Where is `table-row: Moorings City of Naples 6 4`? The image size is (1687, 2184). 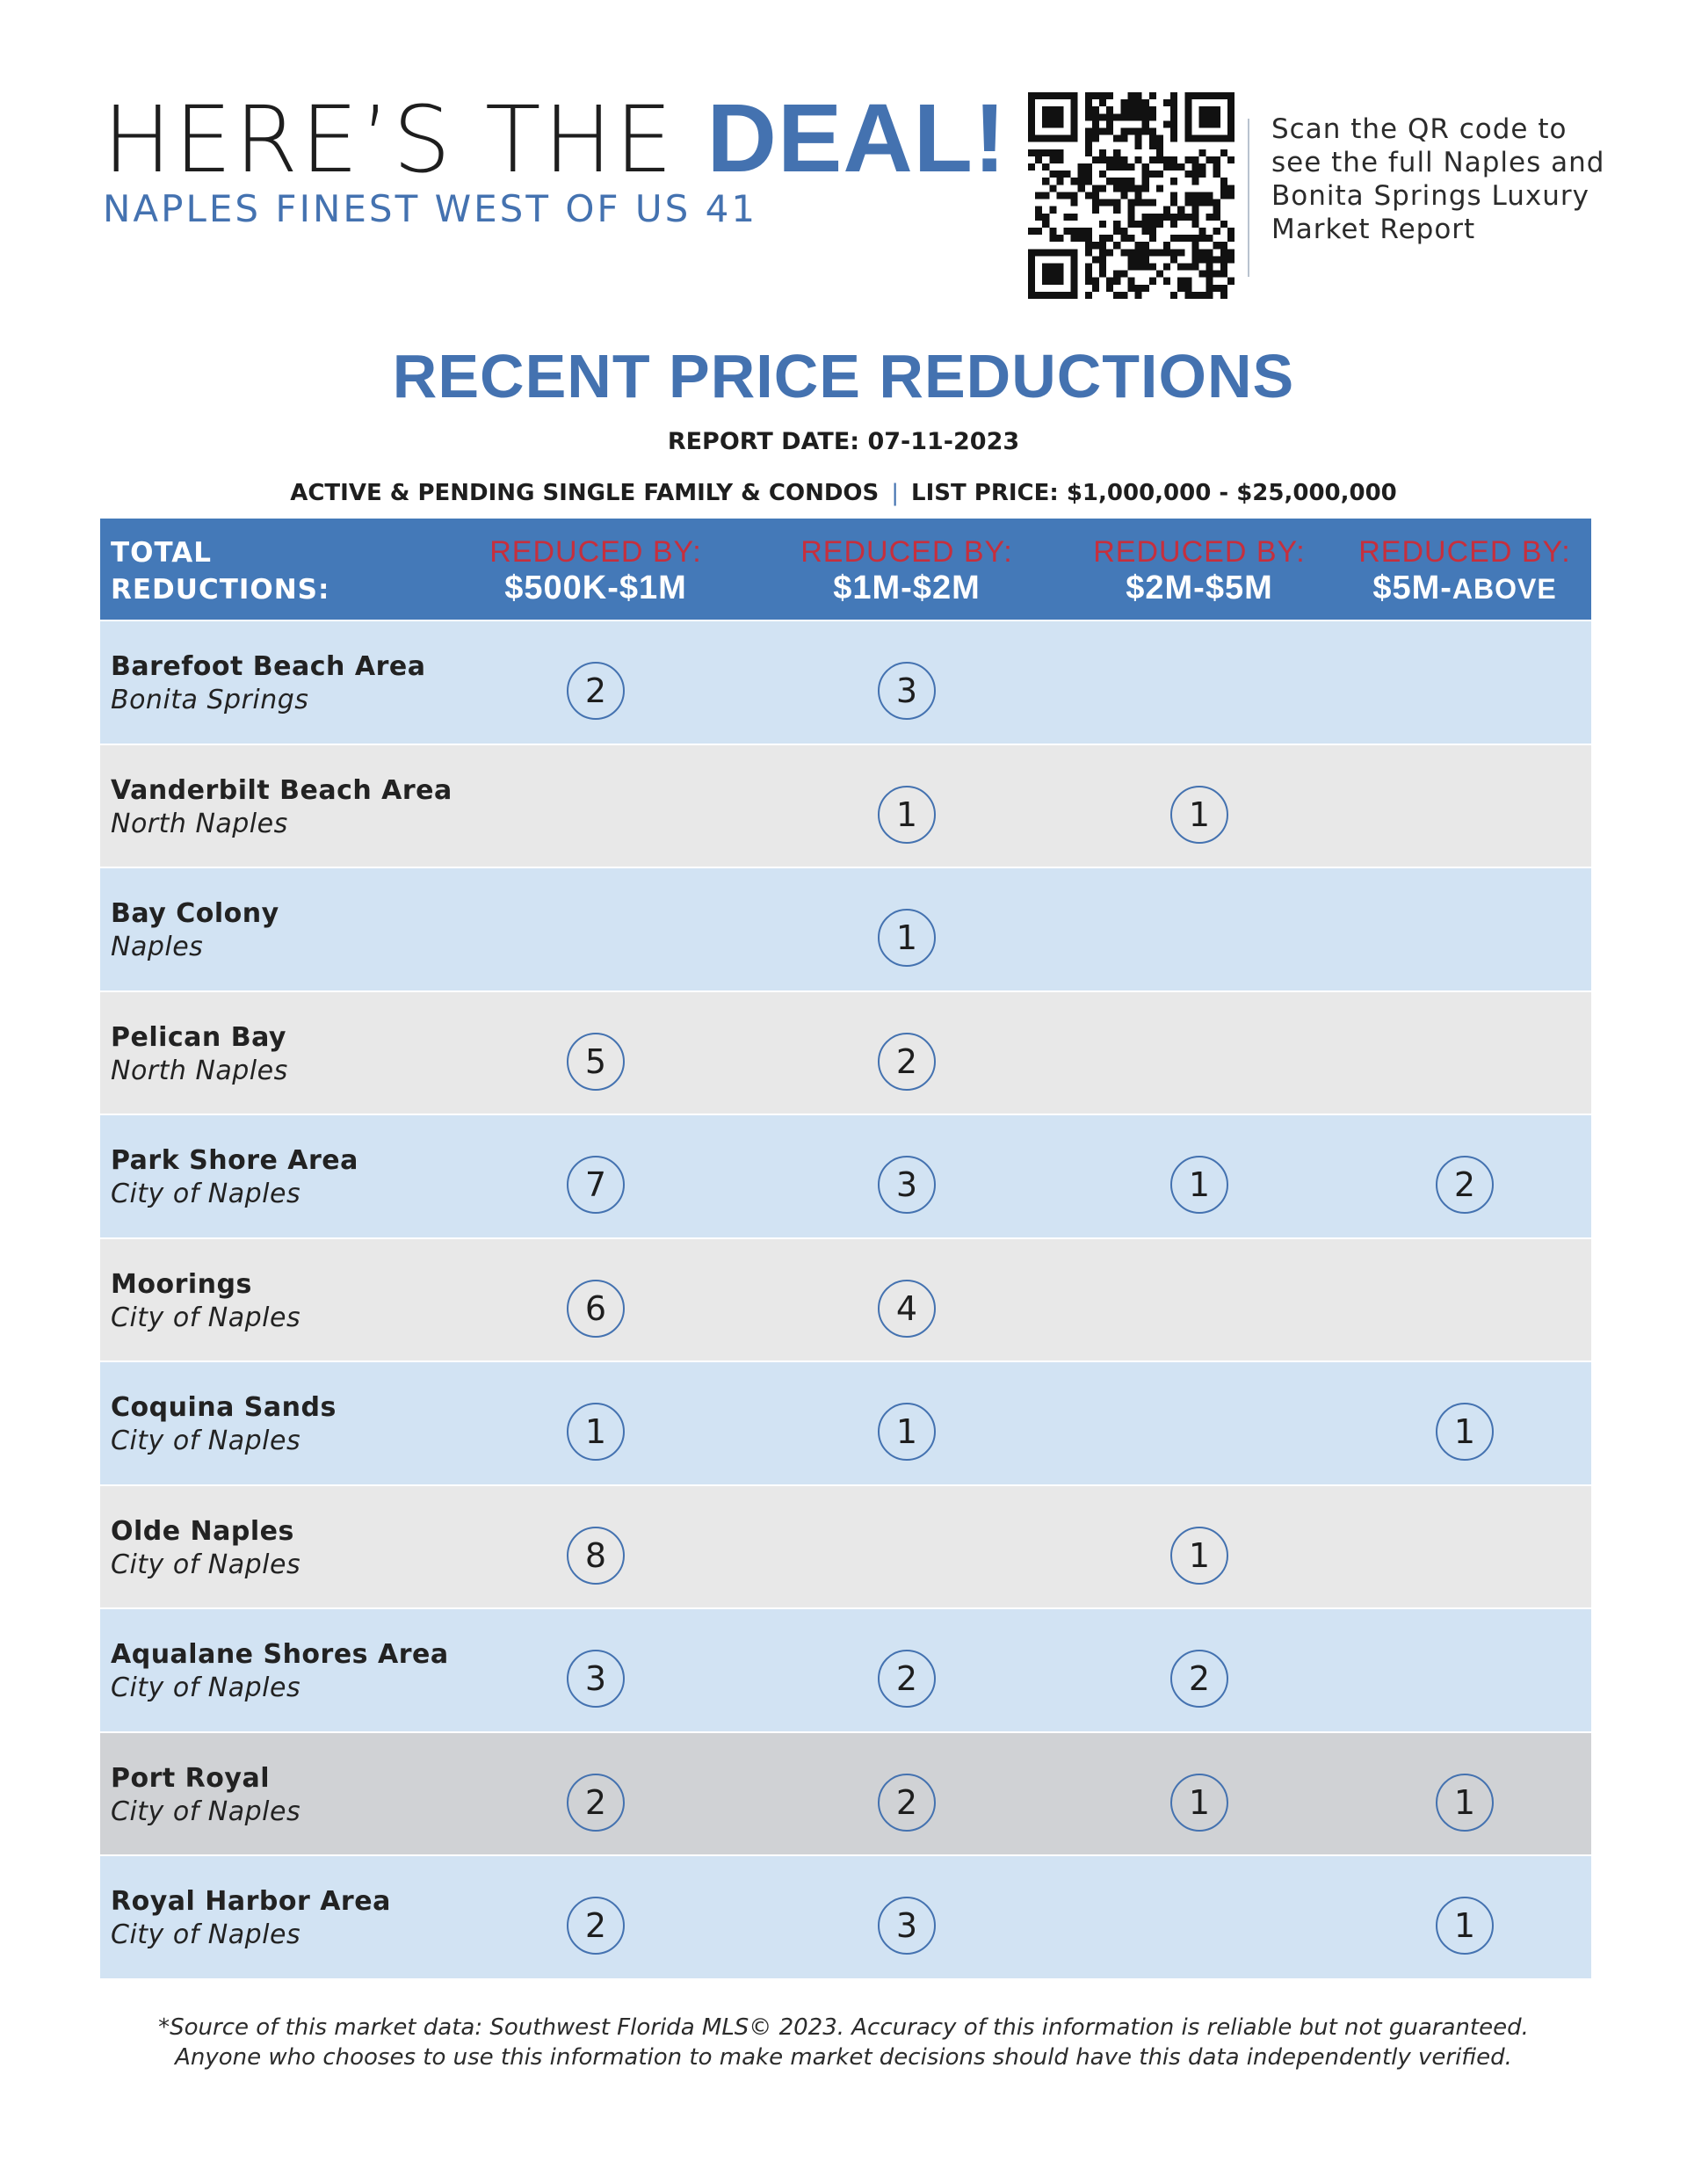
table-row: Moorings City of Naples 6 4 is located at coordinates (845, 1299).